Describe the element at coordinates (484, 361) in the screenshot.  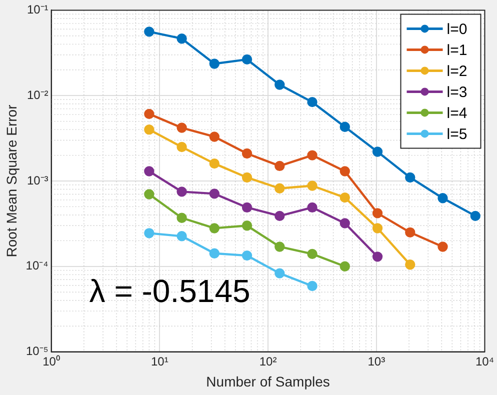
I see `x-tick-label: 10⁴` at that location.